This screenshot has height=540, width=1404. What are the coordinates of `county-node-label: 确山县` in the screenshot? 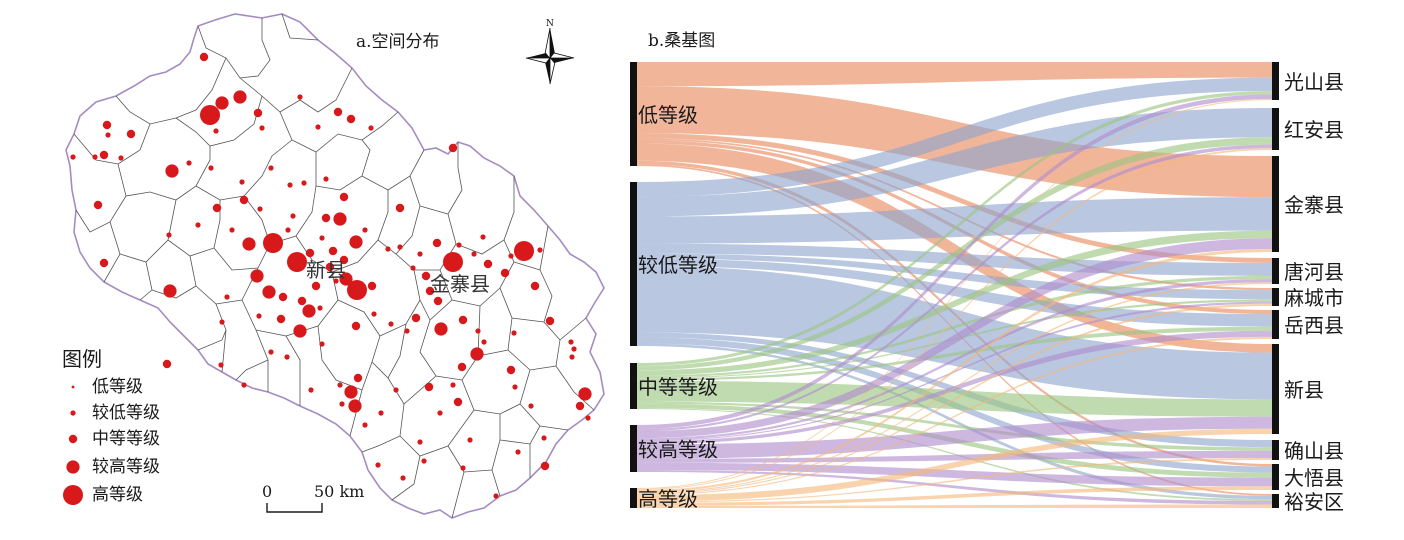 It's located at (1314, 451).